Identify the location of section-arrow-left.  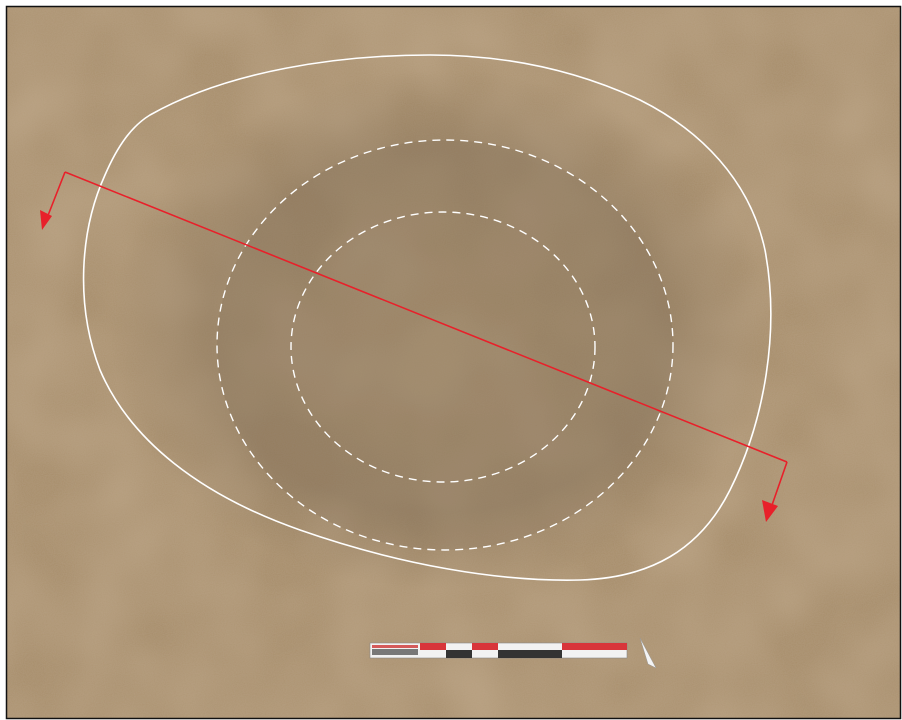
(46, 220).